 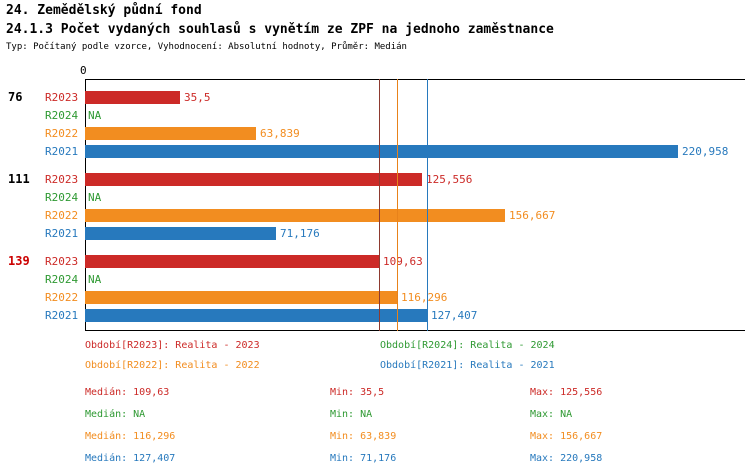 I want to click on bar-row: R2022 63,839, so click(x=375, y=134).